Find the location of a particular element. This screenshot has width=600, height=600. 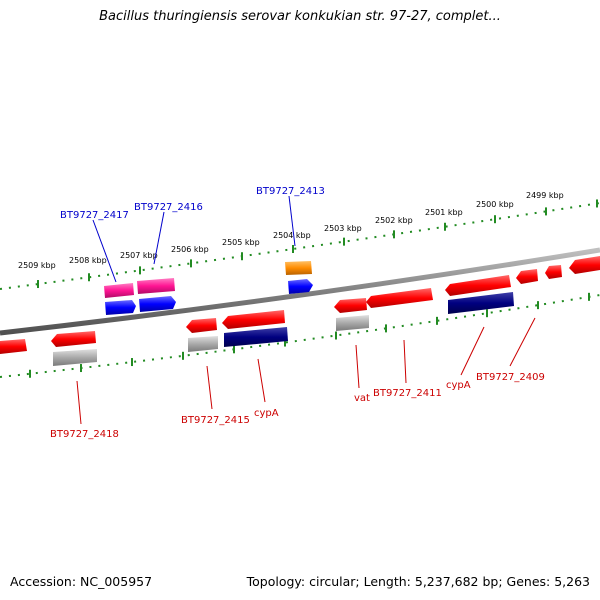

outer-major-ticks is located at coordinates (317, 244).